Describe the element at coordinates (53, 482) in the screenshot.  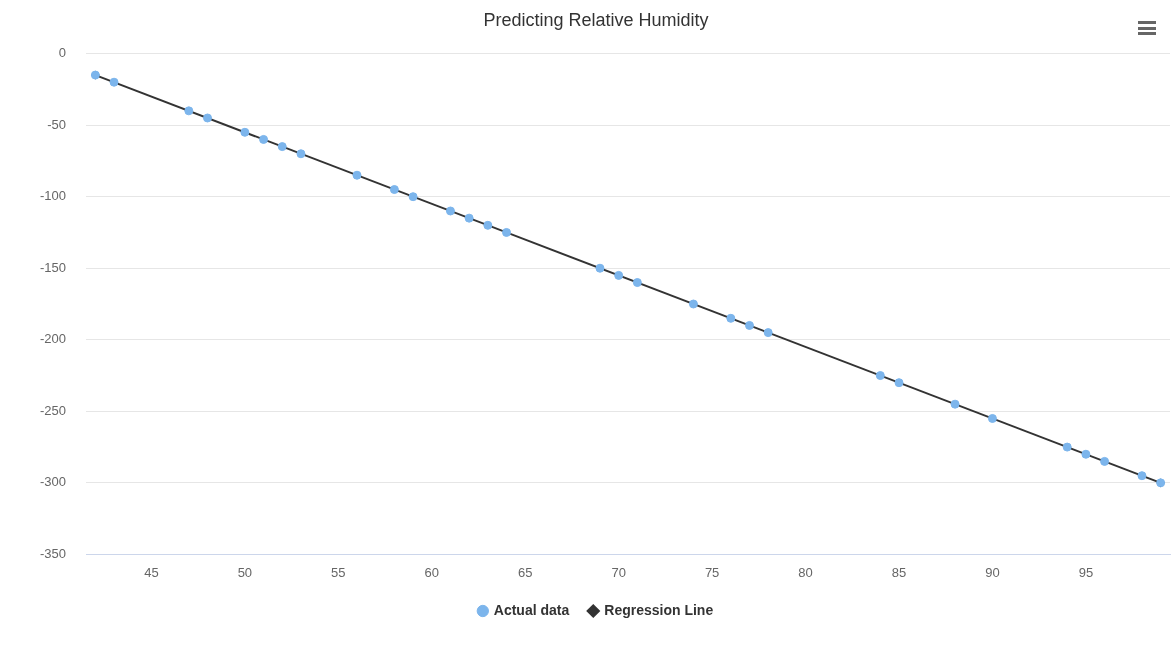
I see `y-tick-label: -300` at that location.